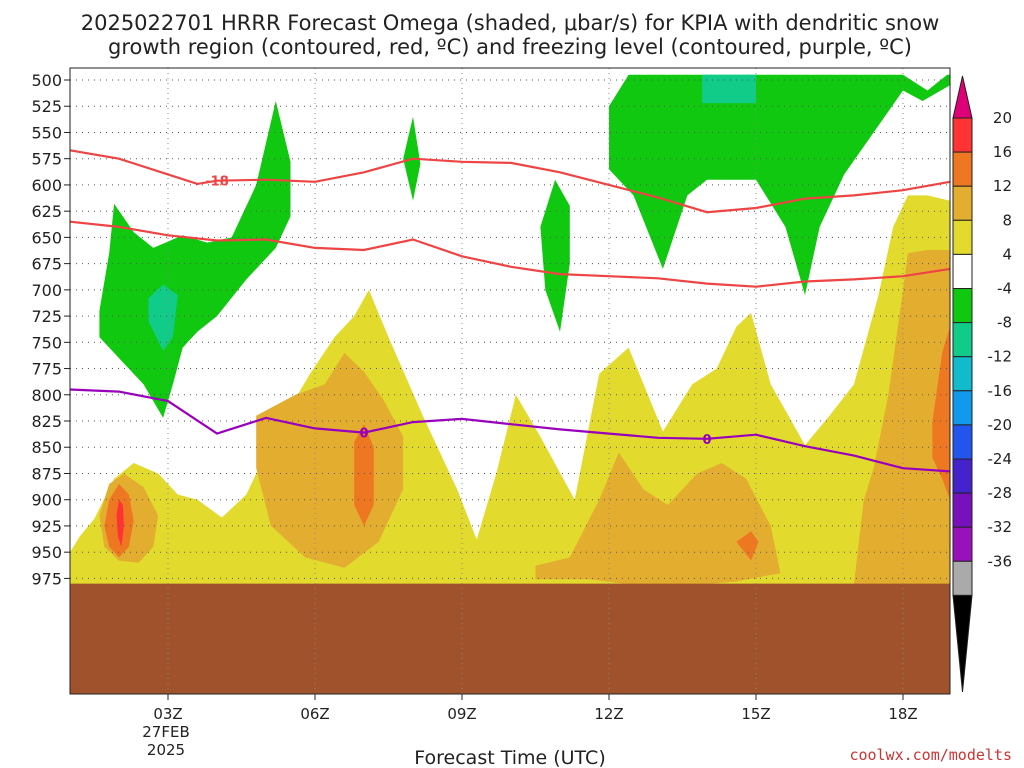 This screenshot has height=768, width=1024. I want to click on x-tick-label-15Z: 15Z, so click(755, 714).